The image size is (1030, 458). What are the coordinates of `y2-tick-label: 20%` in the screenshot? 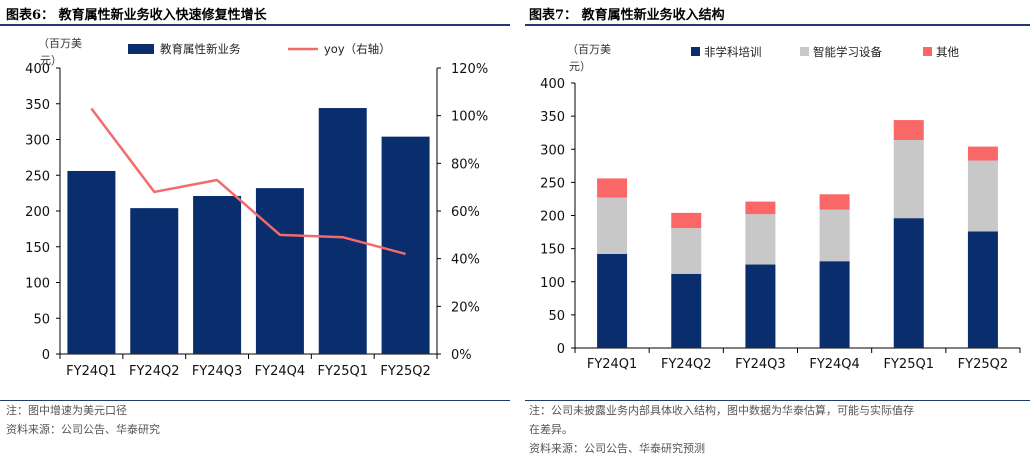 It's located at (465, 307).